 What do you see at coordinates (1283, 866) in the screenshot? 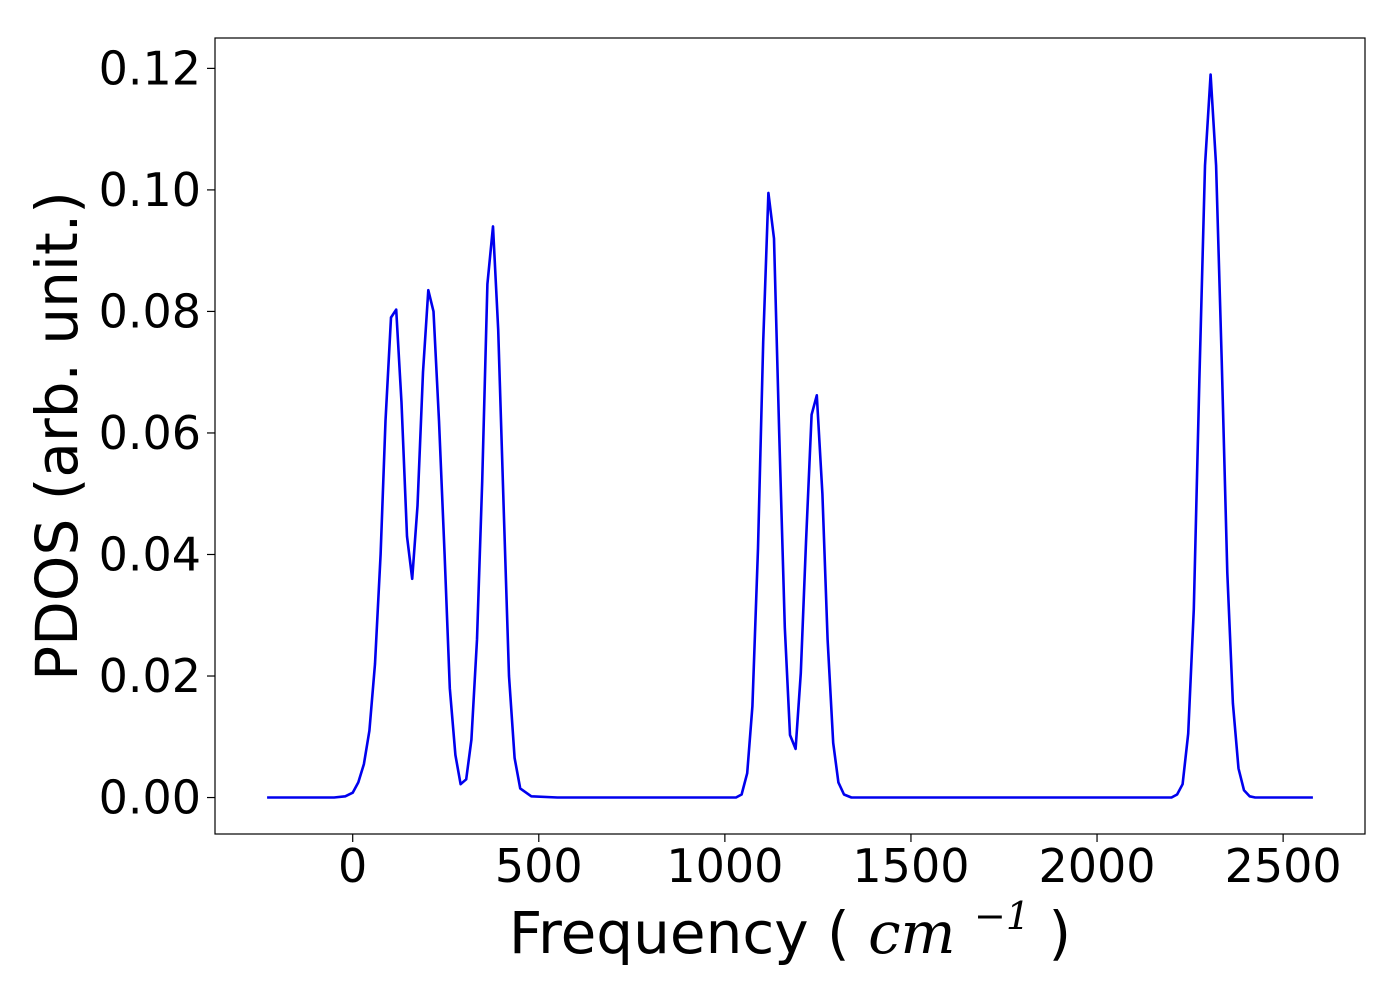
I see `x-tick-label: 2500` at bounding box center [1283, 866].